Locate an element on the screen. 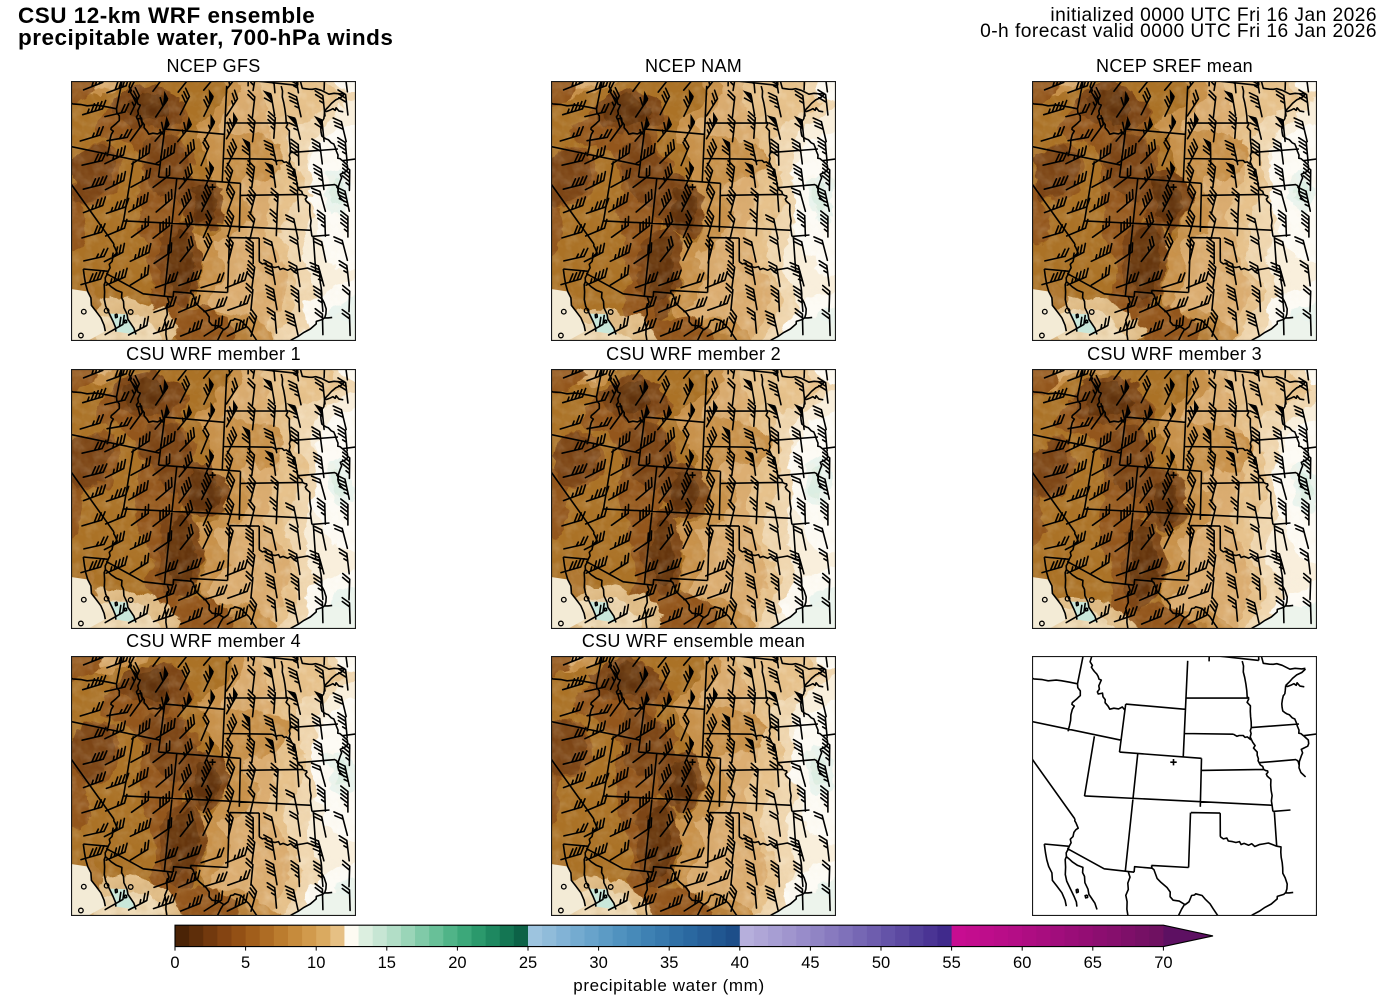  svg-text: 55 is located at coordinates (951, 963).